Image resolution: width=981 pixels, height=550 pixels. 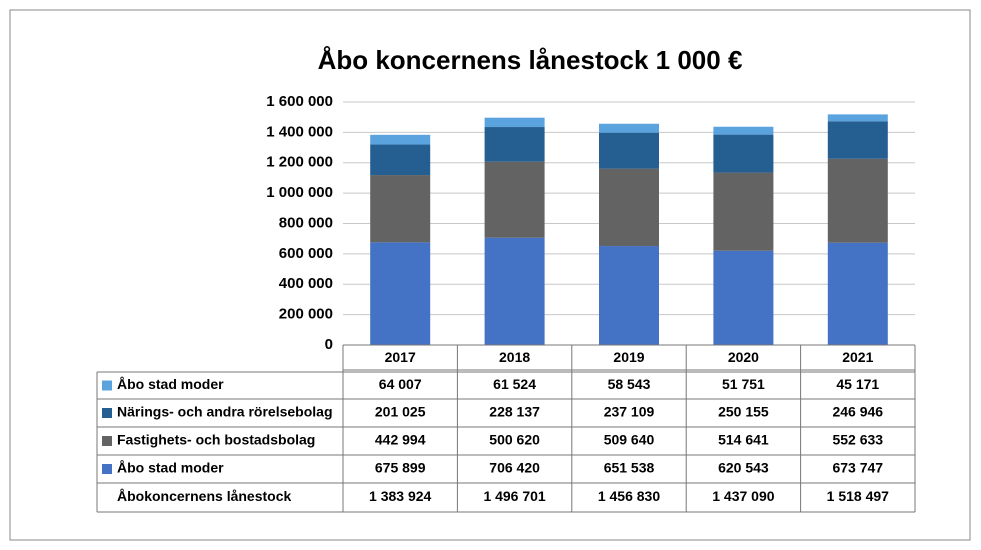 What do you see at coordinates (628, 357) in the screenshot?
I see `x-tick-label: 2019` at bounding box center [628, 357].